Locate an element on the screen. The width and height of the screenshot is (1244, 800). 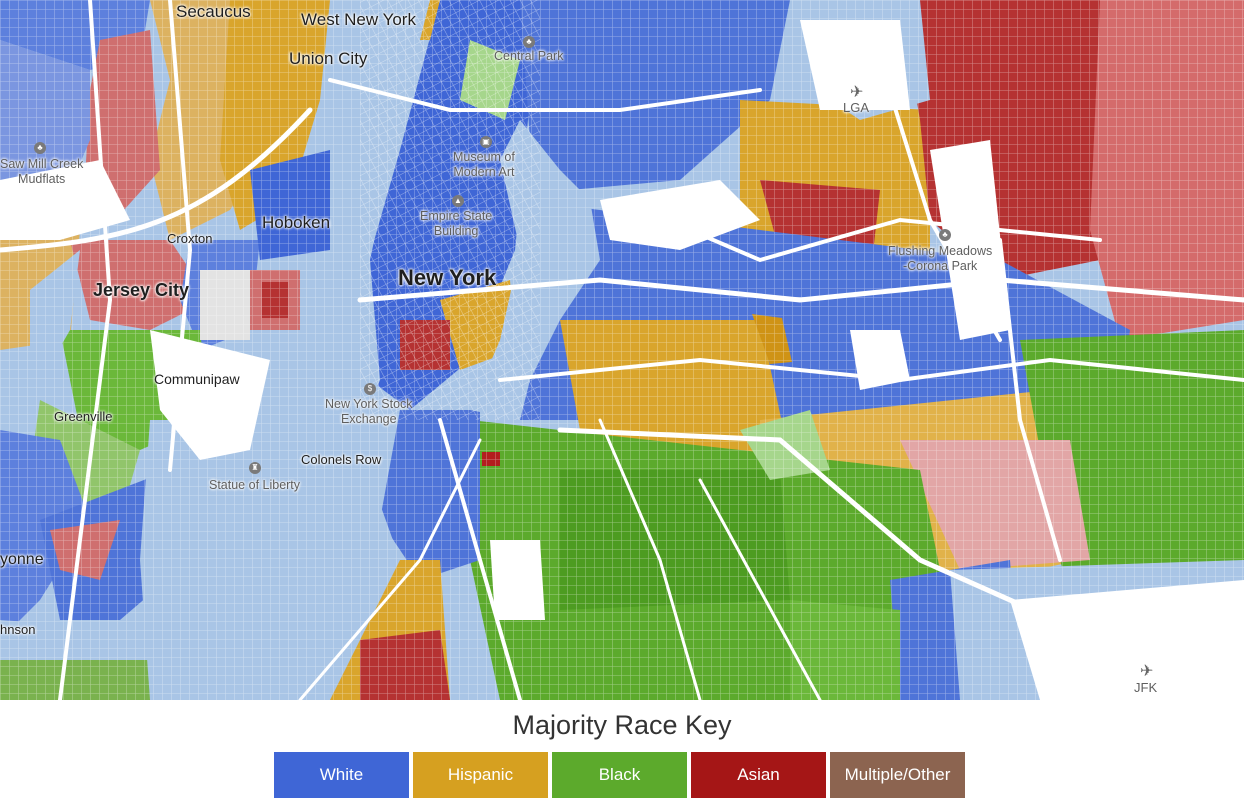
legend-label: White is located at coordinates (341, 774).